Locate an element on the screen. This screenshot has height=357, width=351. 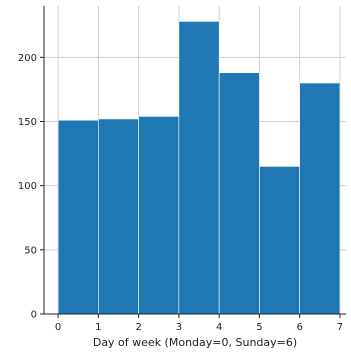
y-tick-label: 0 is located at coordinates (34, 315).